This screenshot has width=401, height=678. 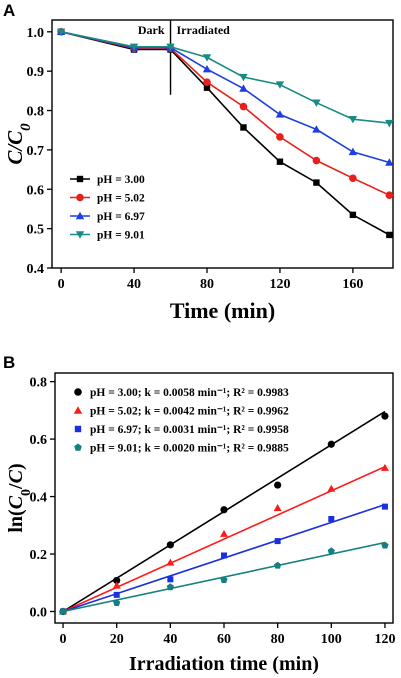 What do you see at coordinates (151, 30) in the screenshot?
I see `annotation-dark: Dark` at bounding box center [151, 30].